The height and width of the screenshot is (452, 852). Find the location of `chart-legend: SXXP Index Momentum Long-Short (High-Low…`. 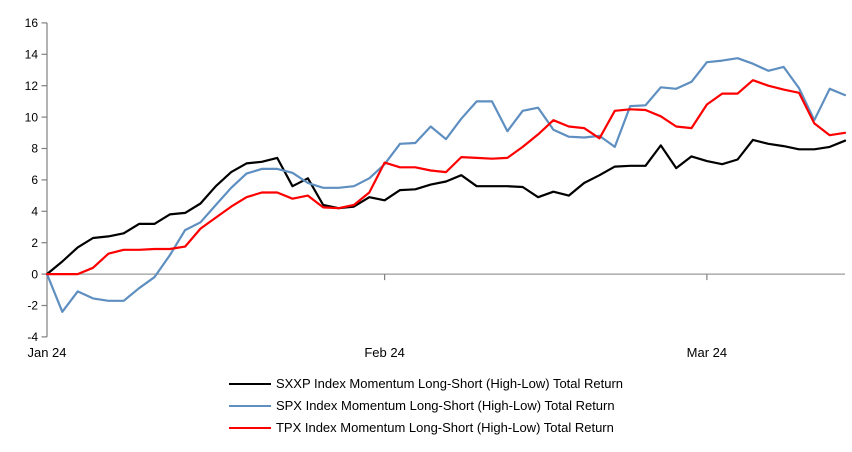

chart-legend: SXXP Index Momentum Long-Short (High-Low… is located at coordinates (426, 406).